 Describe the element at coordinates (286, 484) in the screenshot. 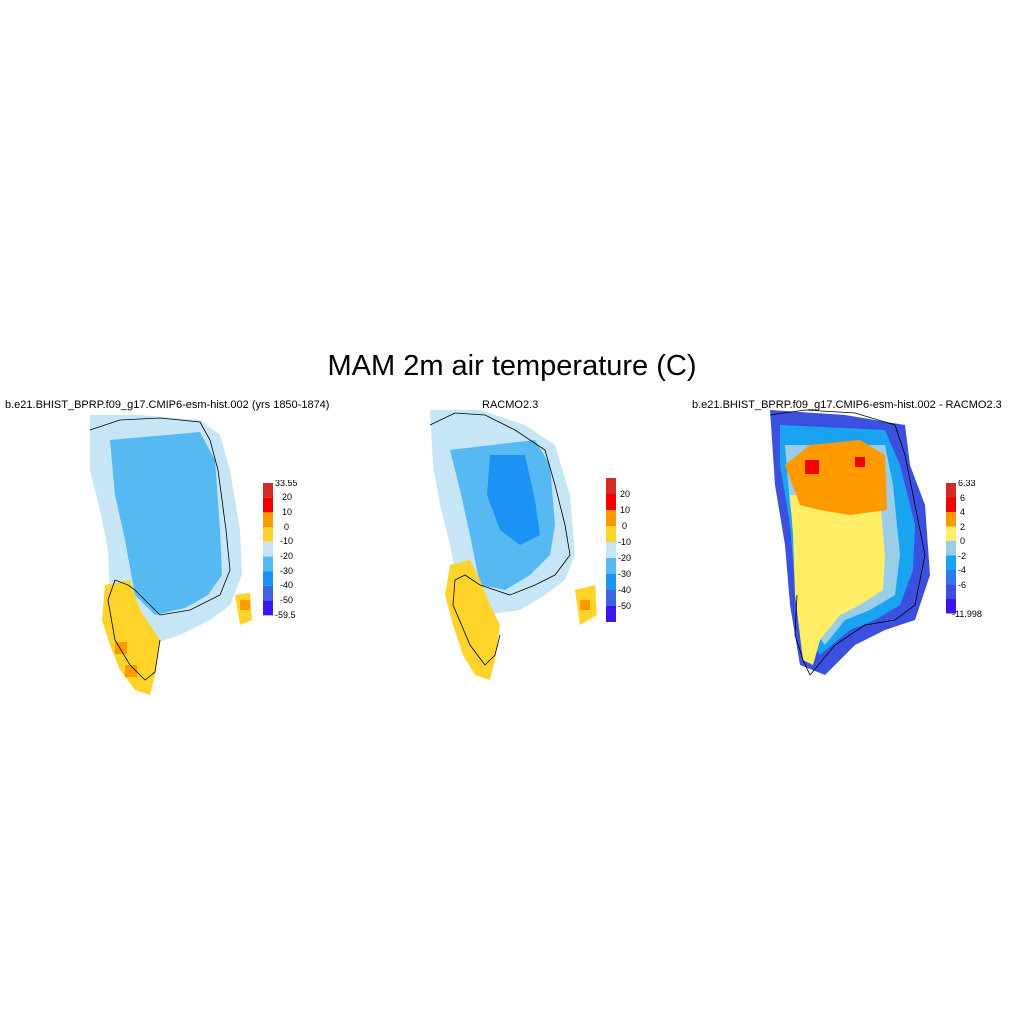

I see `colorbar-label: 33.55` at that location.